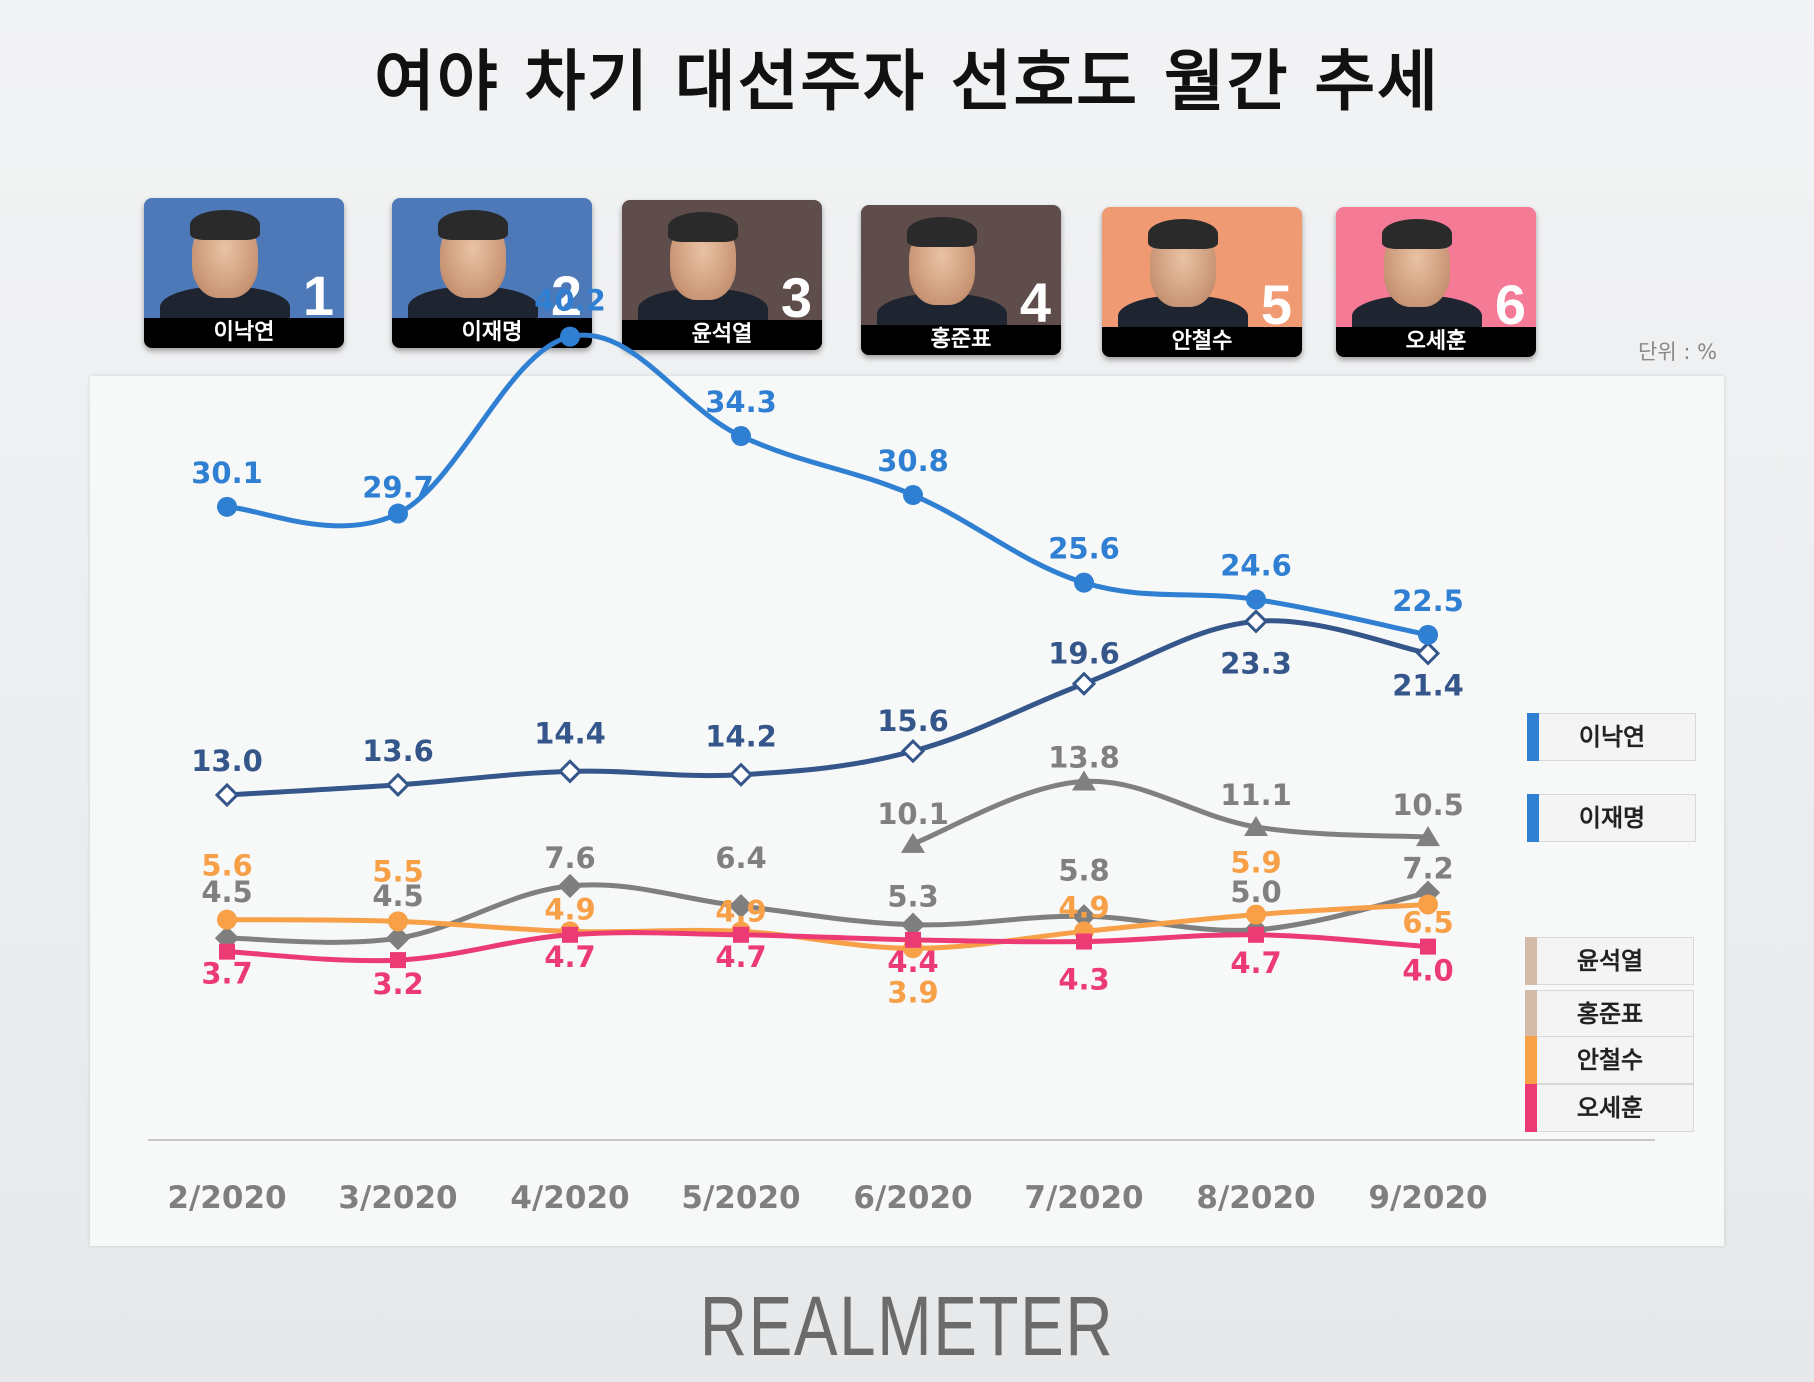 The height and width of the screenshot is (1382, 1814). I want to click on series-1-data-label: 15.6, so click(913, 721).